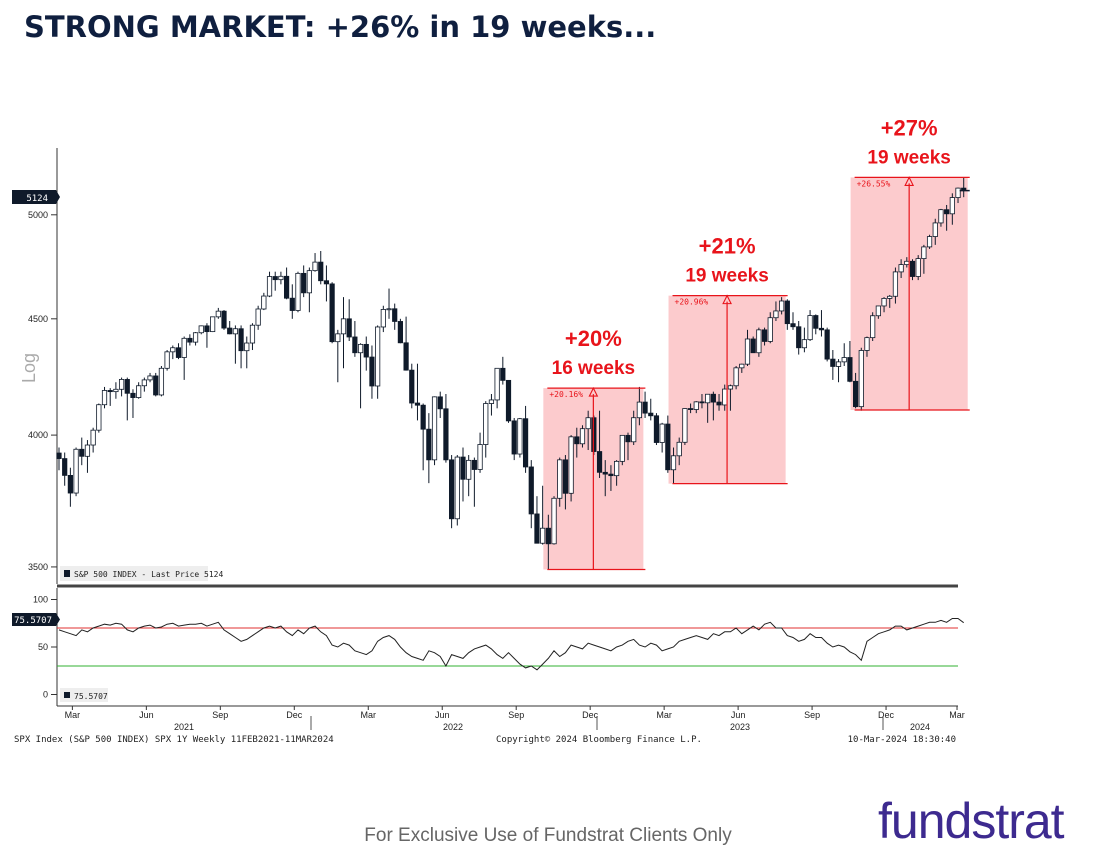 This screenshot has width=1096, height=858. I want to click on gain-arrow-head, so click(727, 299).